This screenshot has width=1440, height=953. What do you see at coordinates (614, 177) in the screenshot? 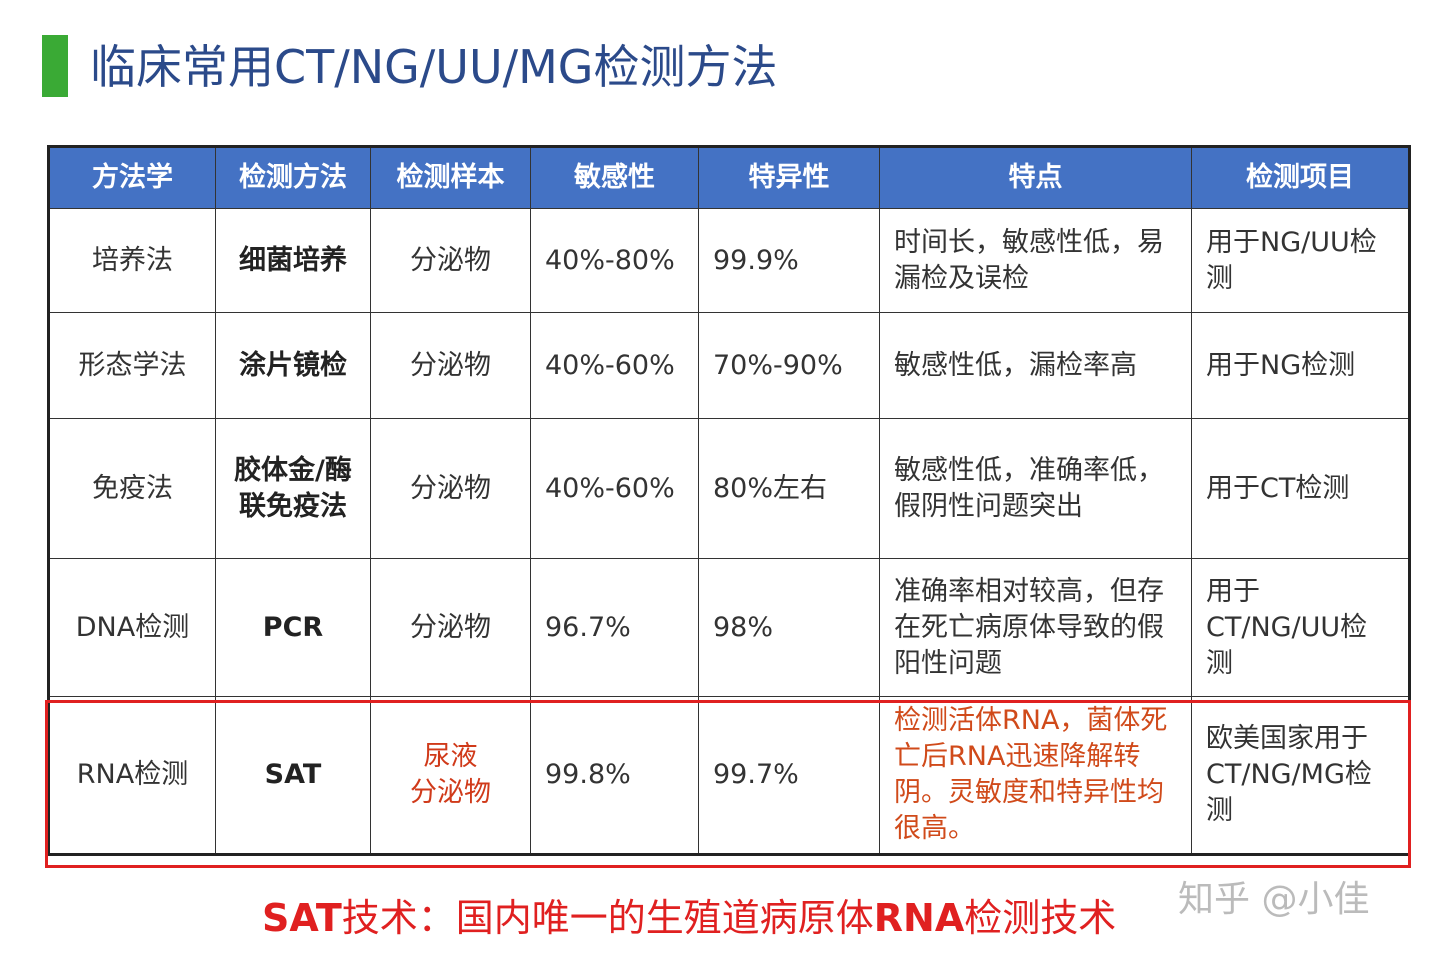
I see `column-header: 敏感性` at bounding box center [614, 177].